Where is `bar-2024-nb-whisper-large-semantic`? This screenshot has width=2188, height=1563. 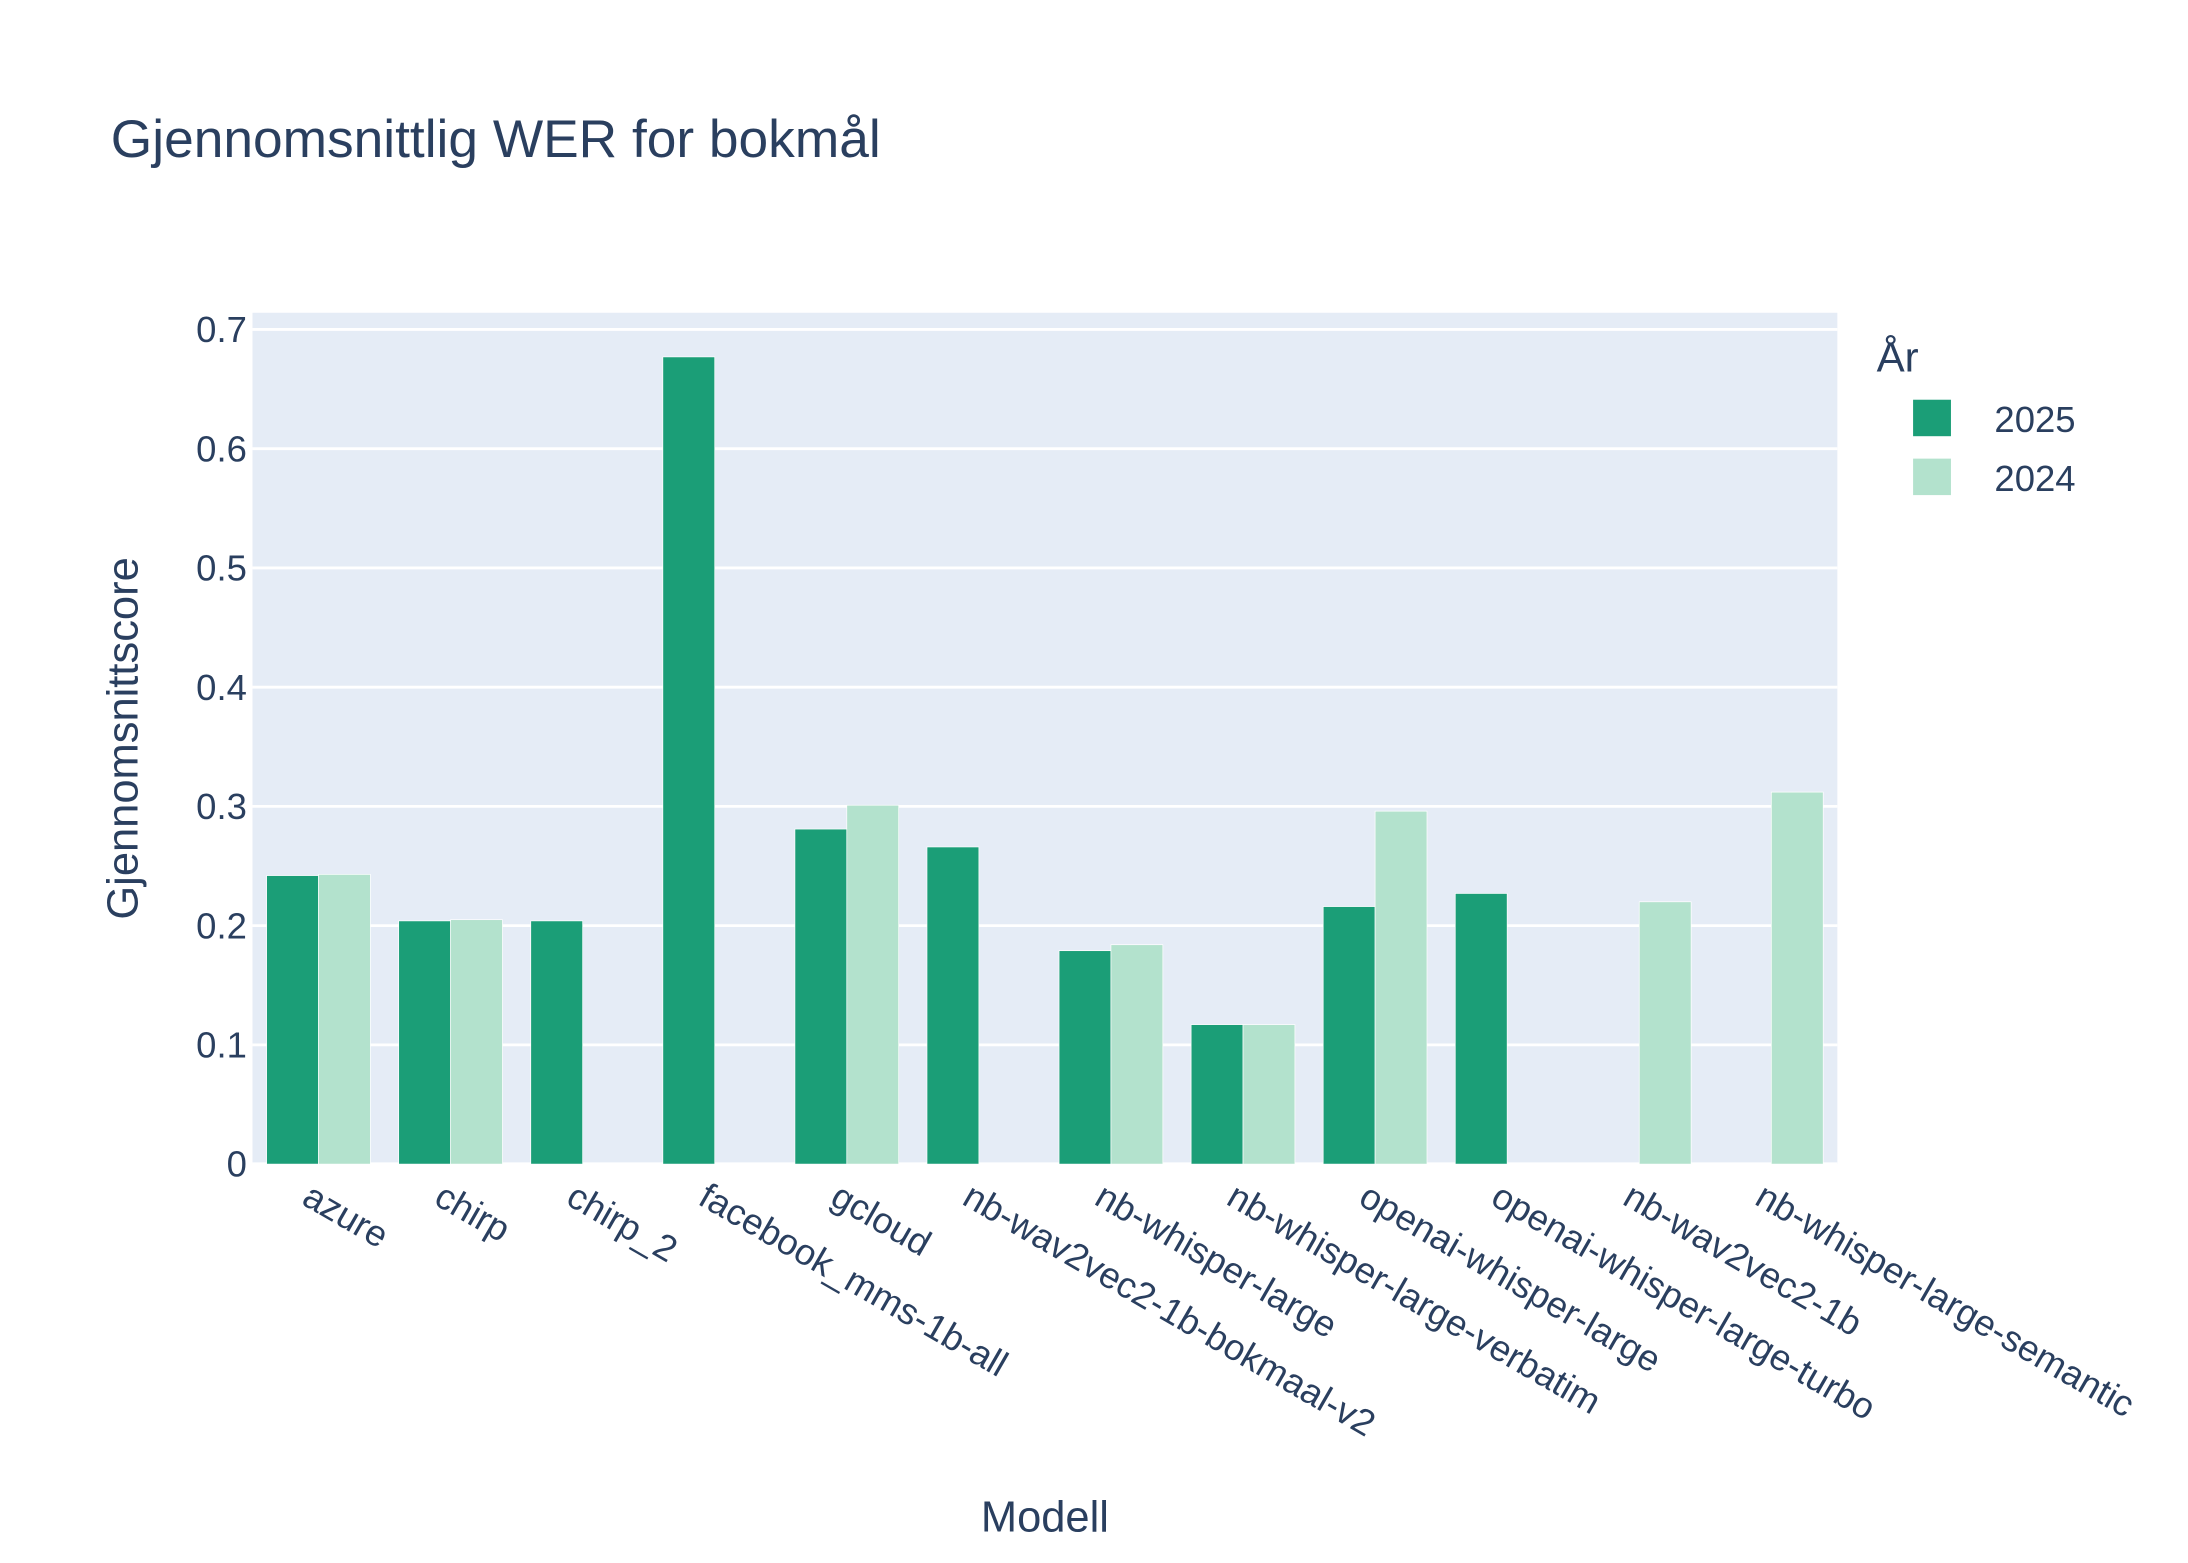
bar-2024-nb-whisper-large-semantic is located at coordinates (1797, 978).